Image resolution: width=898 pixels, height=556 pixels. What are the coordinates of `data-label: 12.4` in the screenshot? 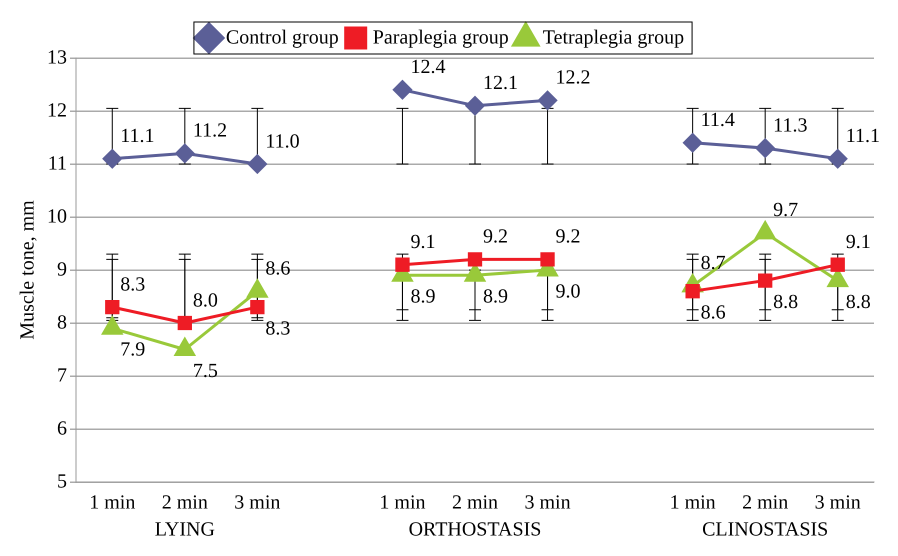 It's located at (428, 67).